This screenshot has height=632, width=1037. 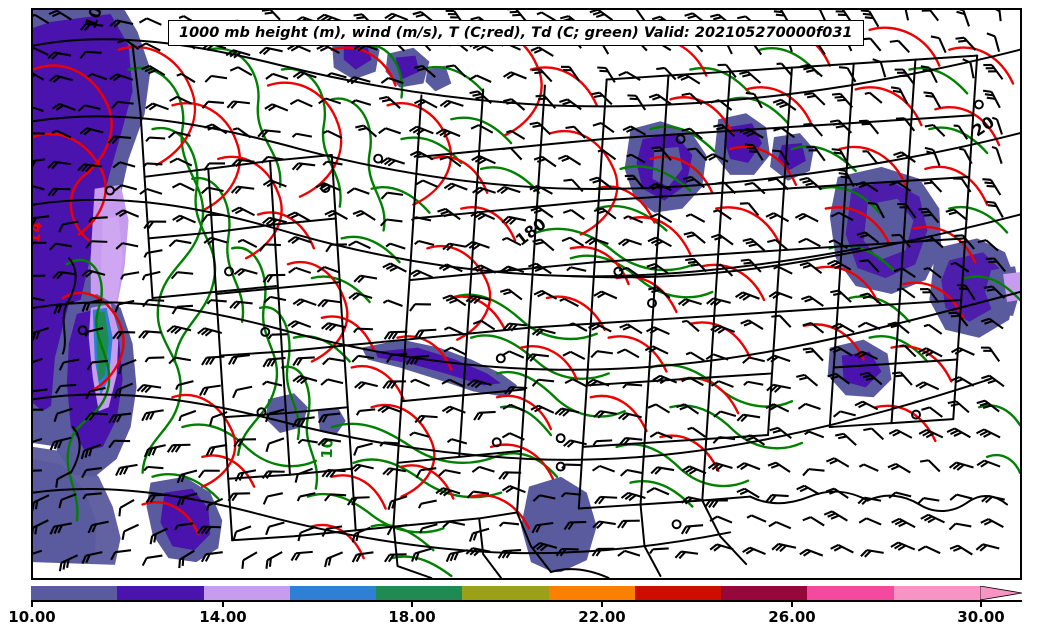 What do you see at coordinates (1001, 593) in the screenshot?
I see `colorbar-extend-arrow` at bounding box center [1001, 593].